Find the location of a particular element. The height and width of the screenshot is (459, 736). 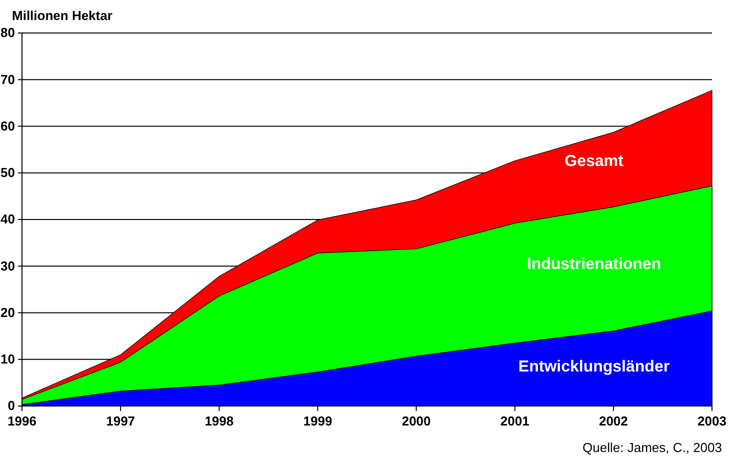

y-tick-label: 50 is located at coordinates (7, 172).